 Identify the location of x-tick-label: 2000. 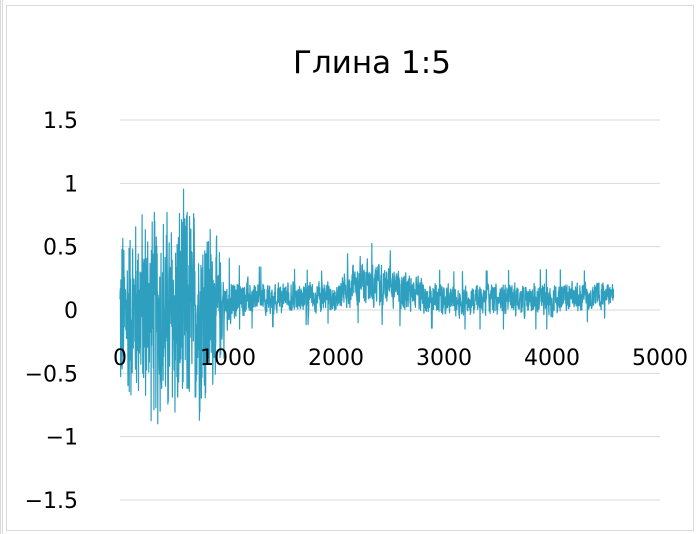
(336, 358).